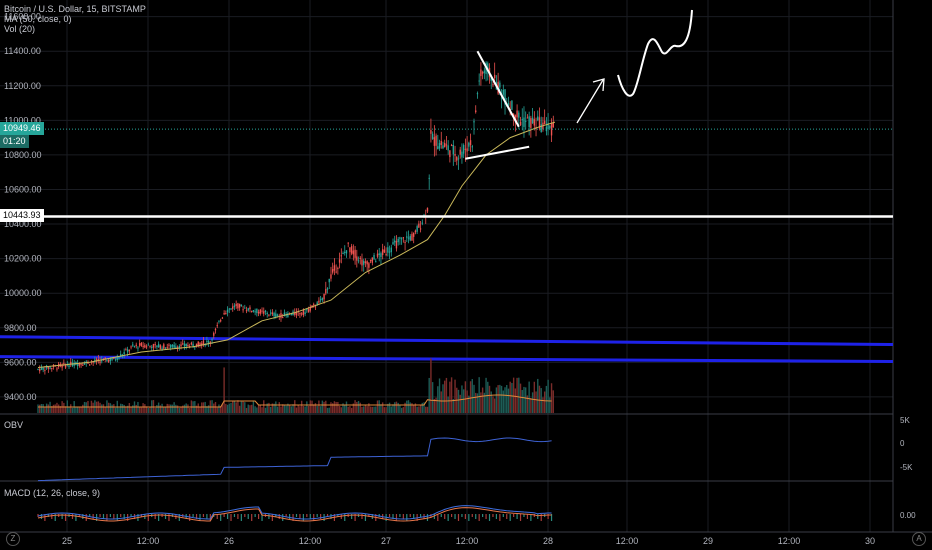 This screenshot has height=550, width=932. I want to click on blue-trend-lines, so click(447, 349).